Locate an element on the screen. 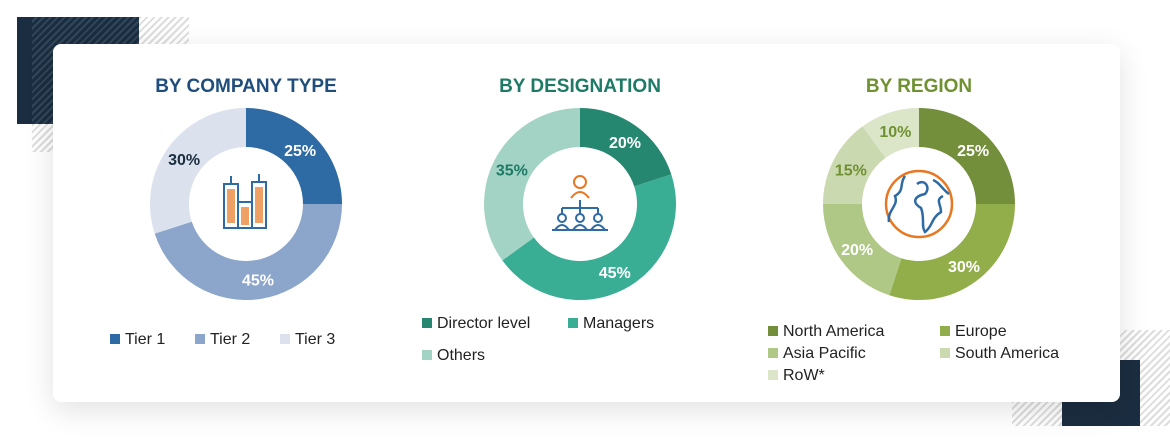  legend-label: RoW* is located at coordinates (804, 375).